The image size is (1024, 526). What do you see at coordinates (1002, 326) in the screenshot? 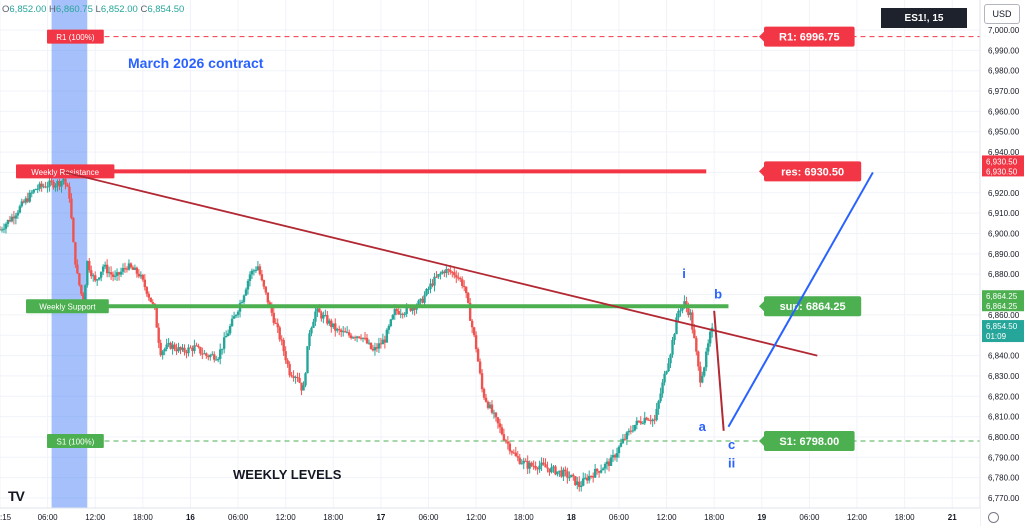
I see `axis-price-badge-text: 6,854.50` at bounding box center [1002, 326].